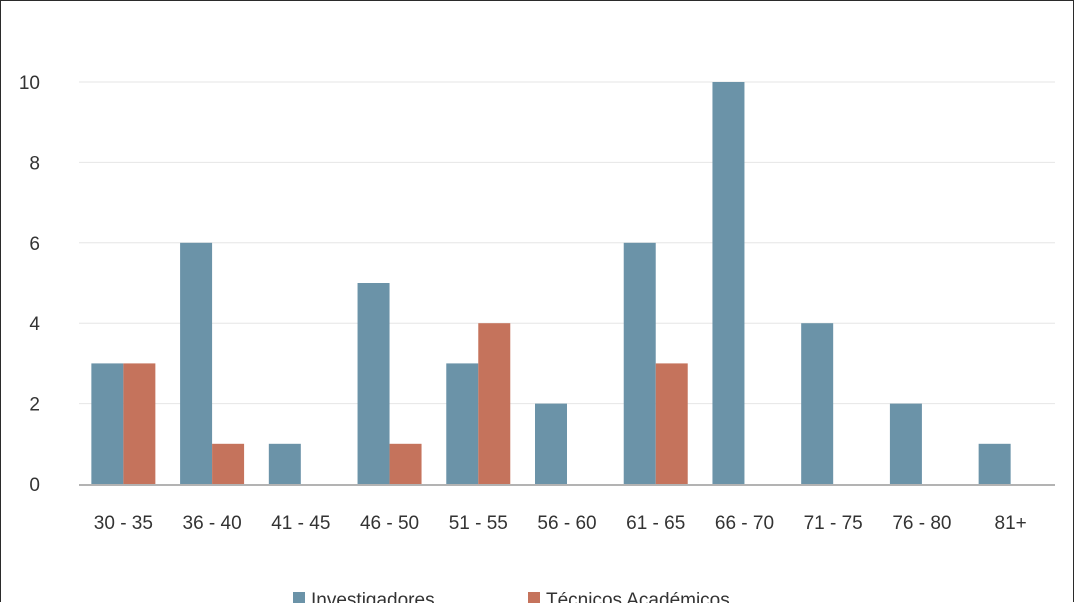 The image size is (1074, 603). What do you see at coordinates (34, 163) in the screenshot?
I see `y-tick-label: 8` at bounding box center [34, 163].